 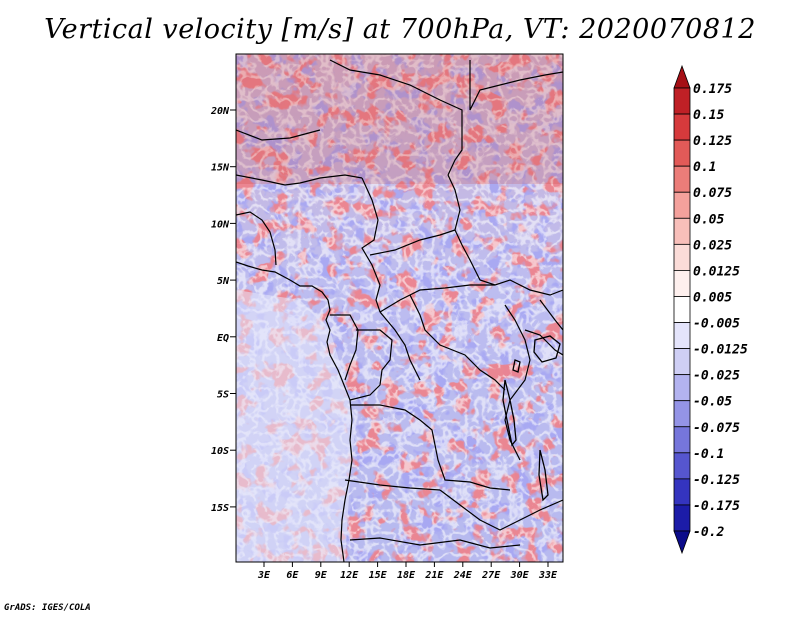 What do you see at coordinates (716, 324) in the screenshot?
I see `colorbar-label: -0.005` at bounding box center [716, 324].